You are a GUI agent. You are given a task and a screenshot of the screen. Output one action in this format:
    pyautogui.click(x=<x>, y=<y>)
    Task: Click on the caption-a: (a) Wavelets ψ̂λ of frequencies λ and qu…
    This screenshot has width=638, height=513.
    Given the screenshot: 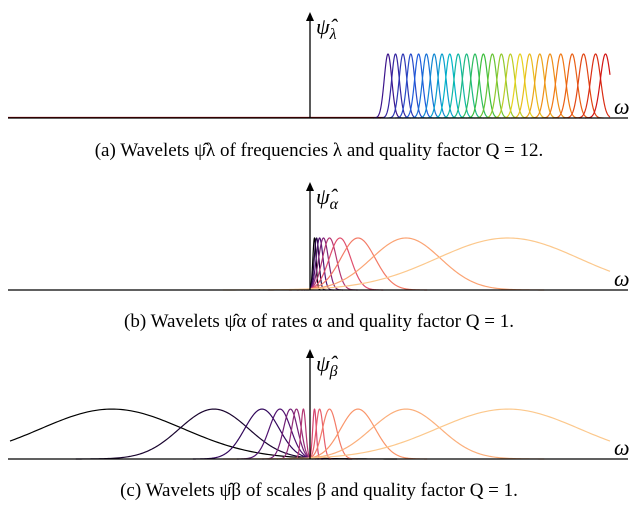 What is the action you would take?
    pyautogui.click(x=319, y=150)
    